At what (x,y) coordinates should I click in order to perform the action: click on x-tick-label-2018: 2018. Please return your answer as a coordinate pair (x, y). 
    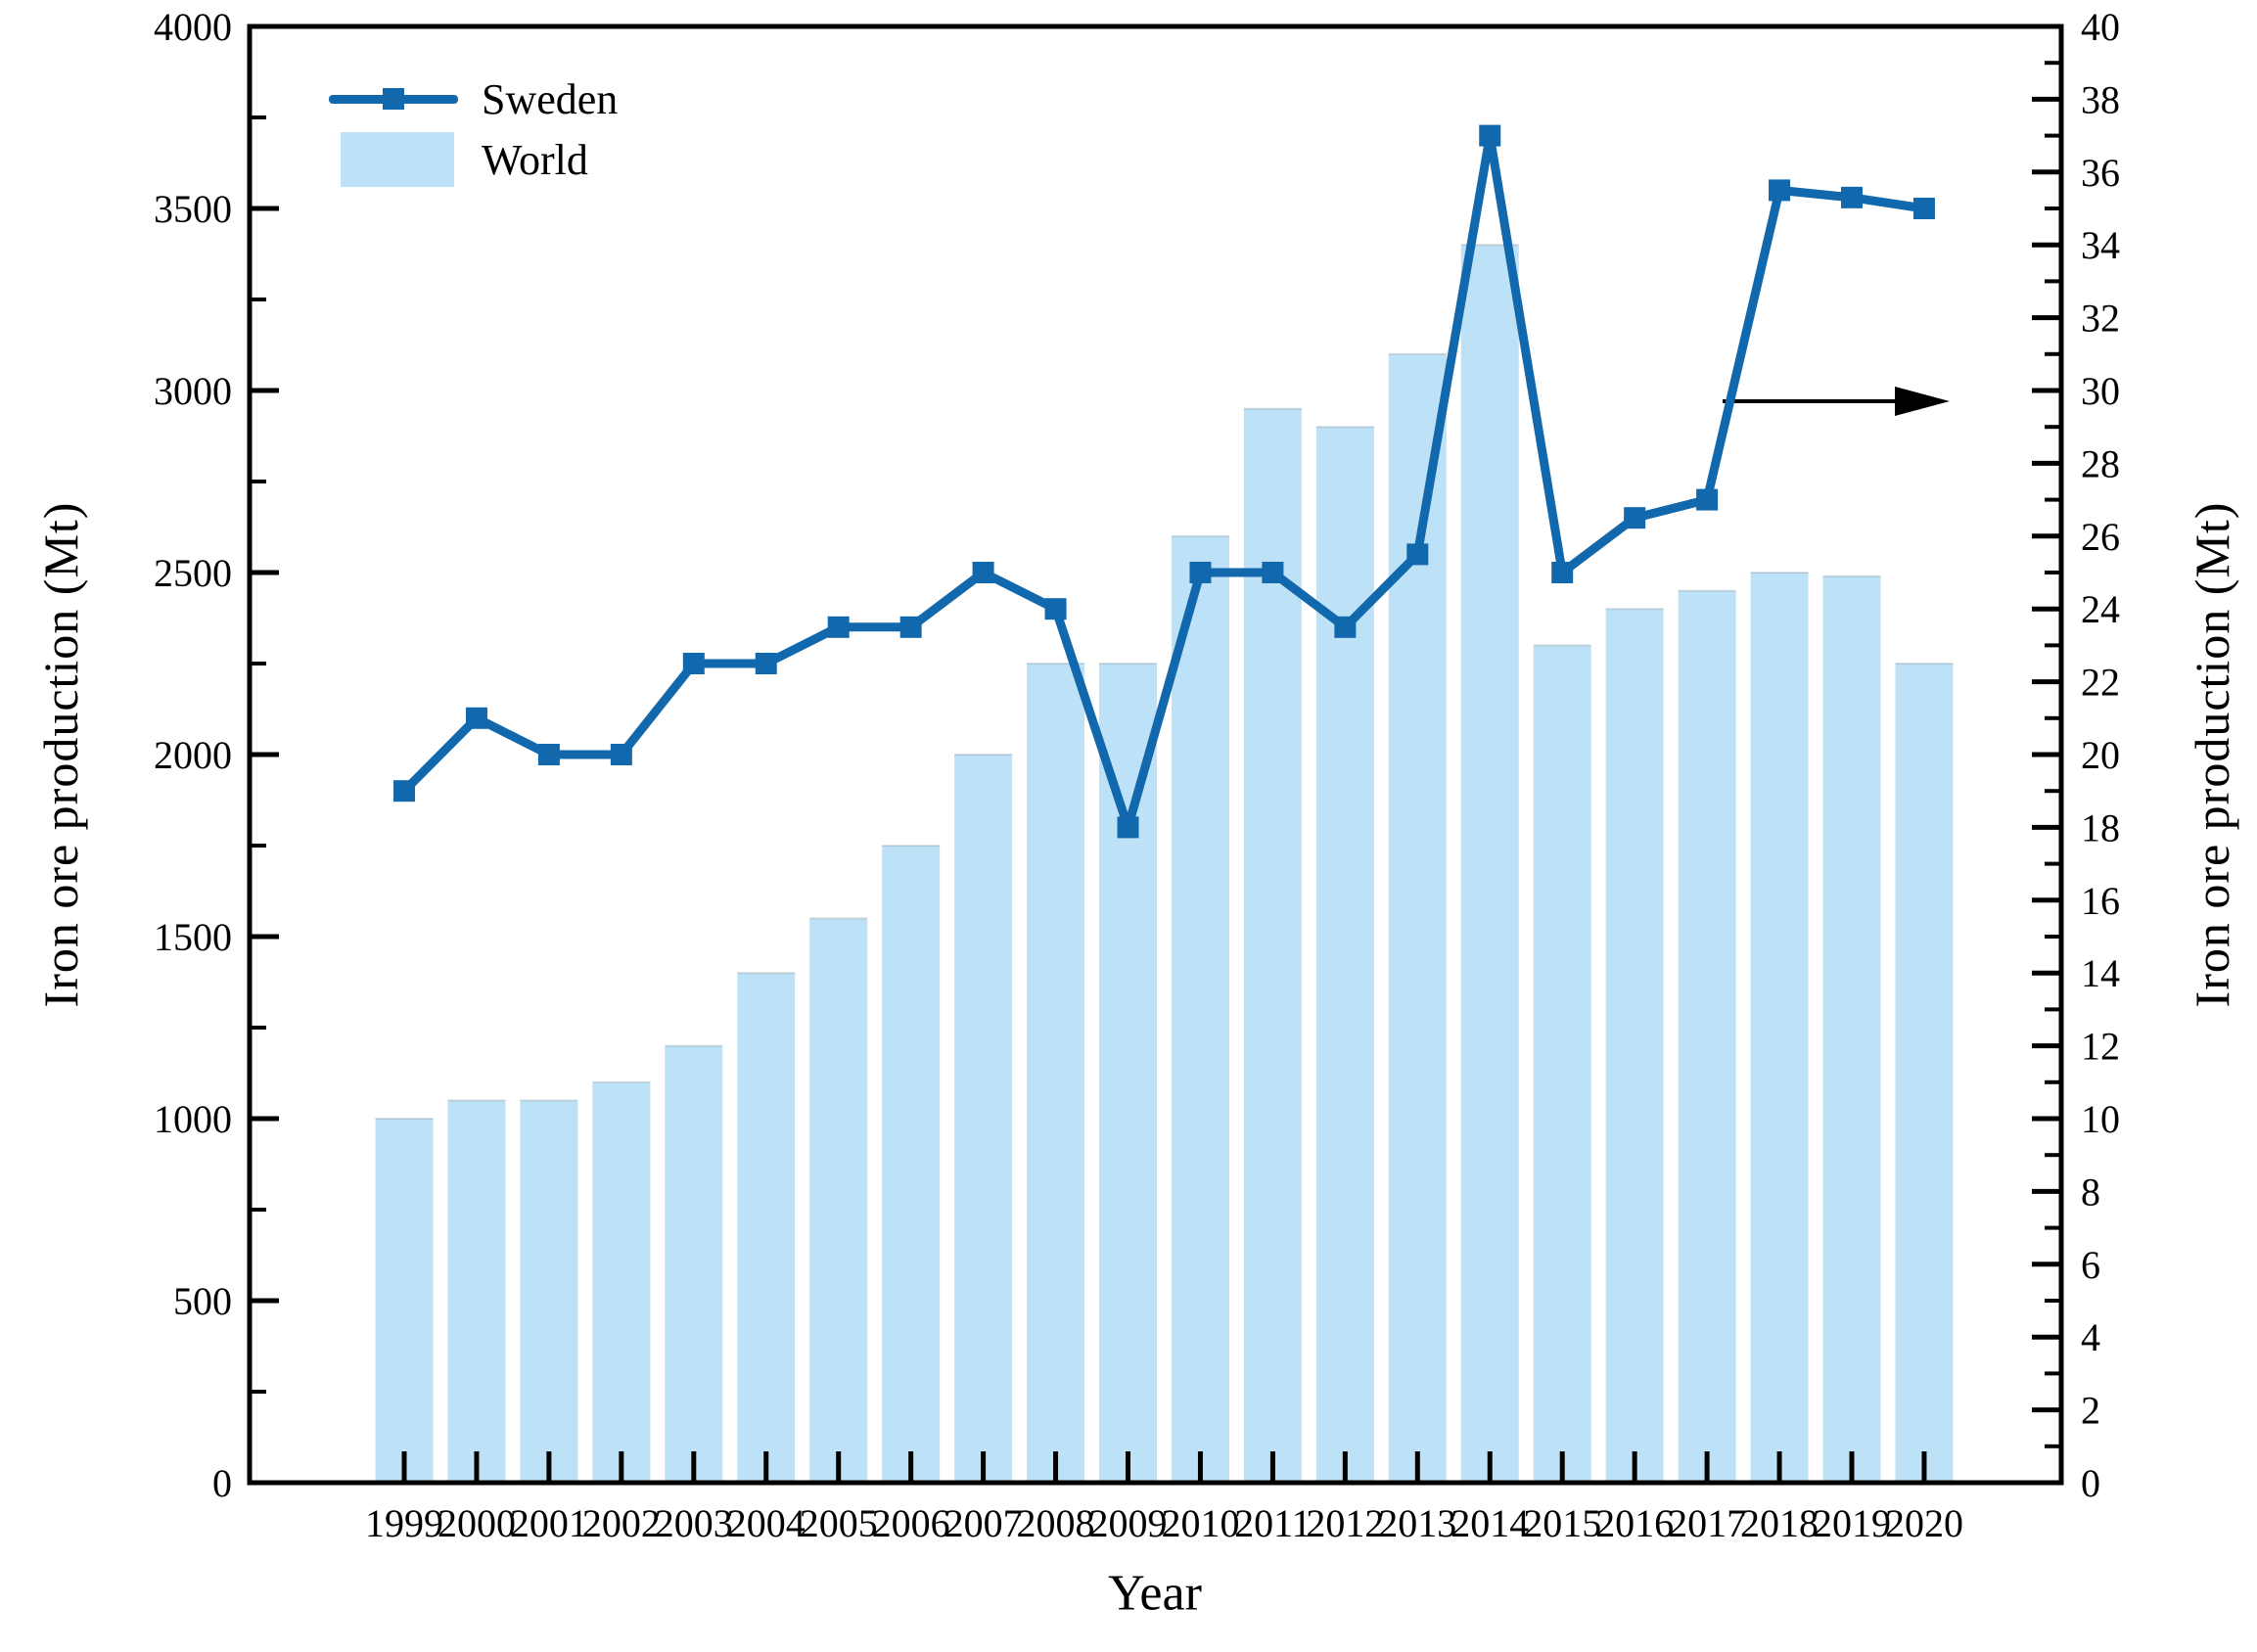
    Looking at the image, I should click on (1779, 1523).